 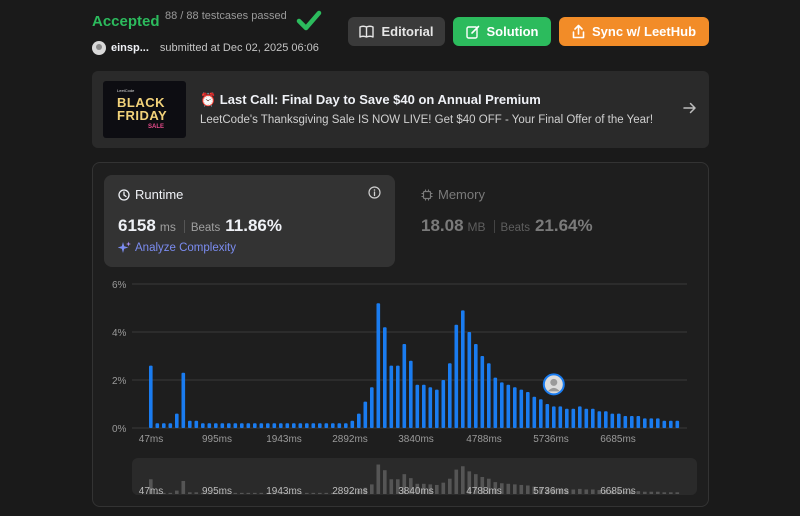 What do you see at coordinates (407, 31) in the screenshot?
I see `editorial-label: Editorial` at bounding box center [407, 31].